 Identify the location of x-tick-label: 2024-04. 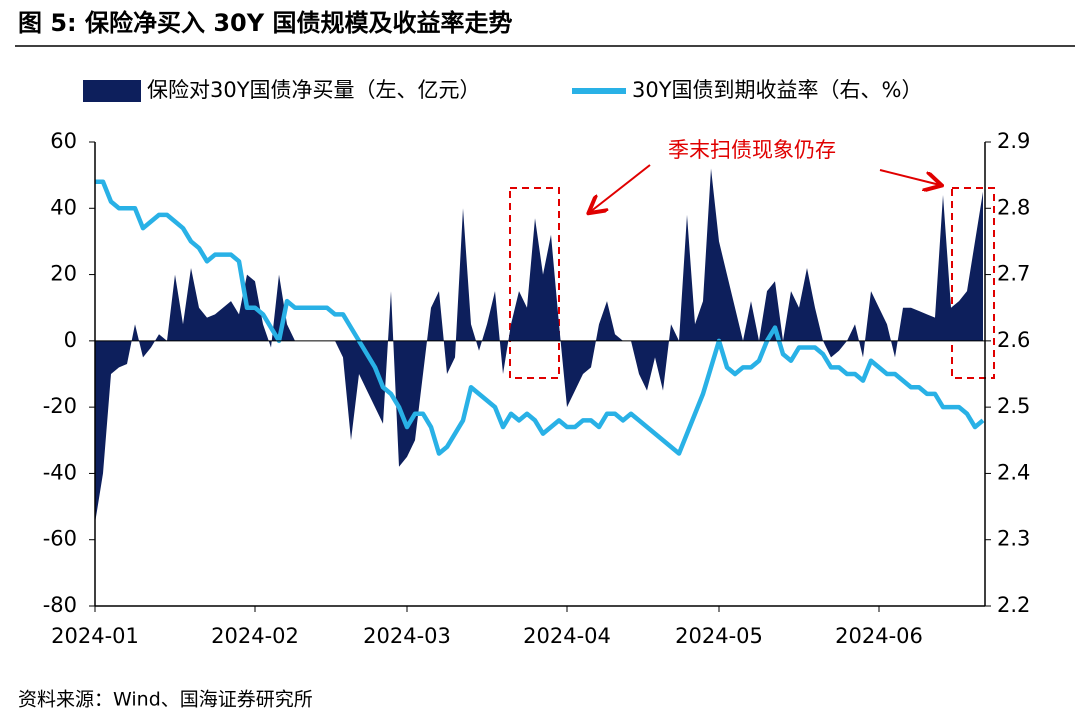
(567, 636).